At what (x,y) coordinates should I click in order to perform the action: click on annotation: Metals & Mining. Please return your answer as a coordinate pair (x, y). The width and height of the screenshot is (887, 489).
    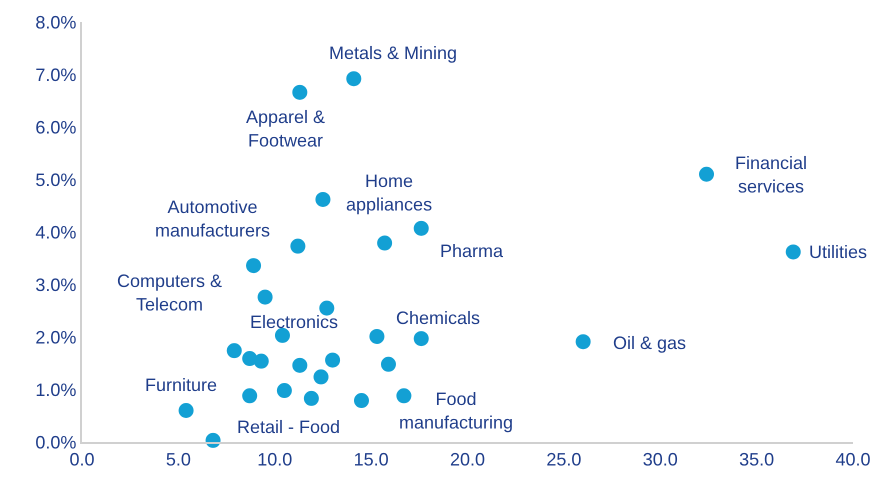
    Looking at the image, I should click on (393, 53).